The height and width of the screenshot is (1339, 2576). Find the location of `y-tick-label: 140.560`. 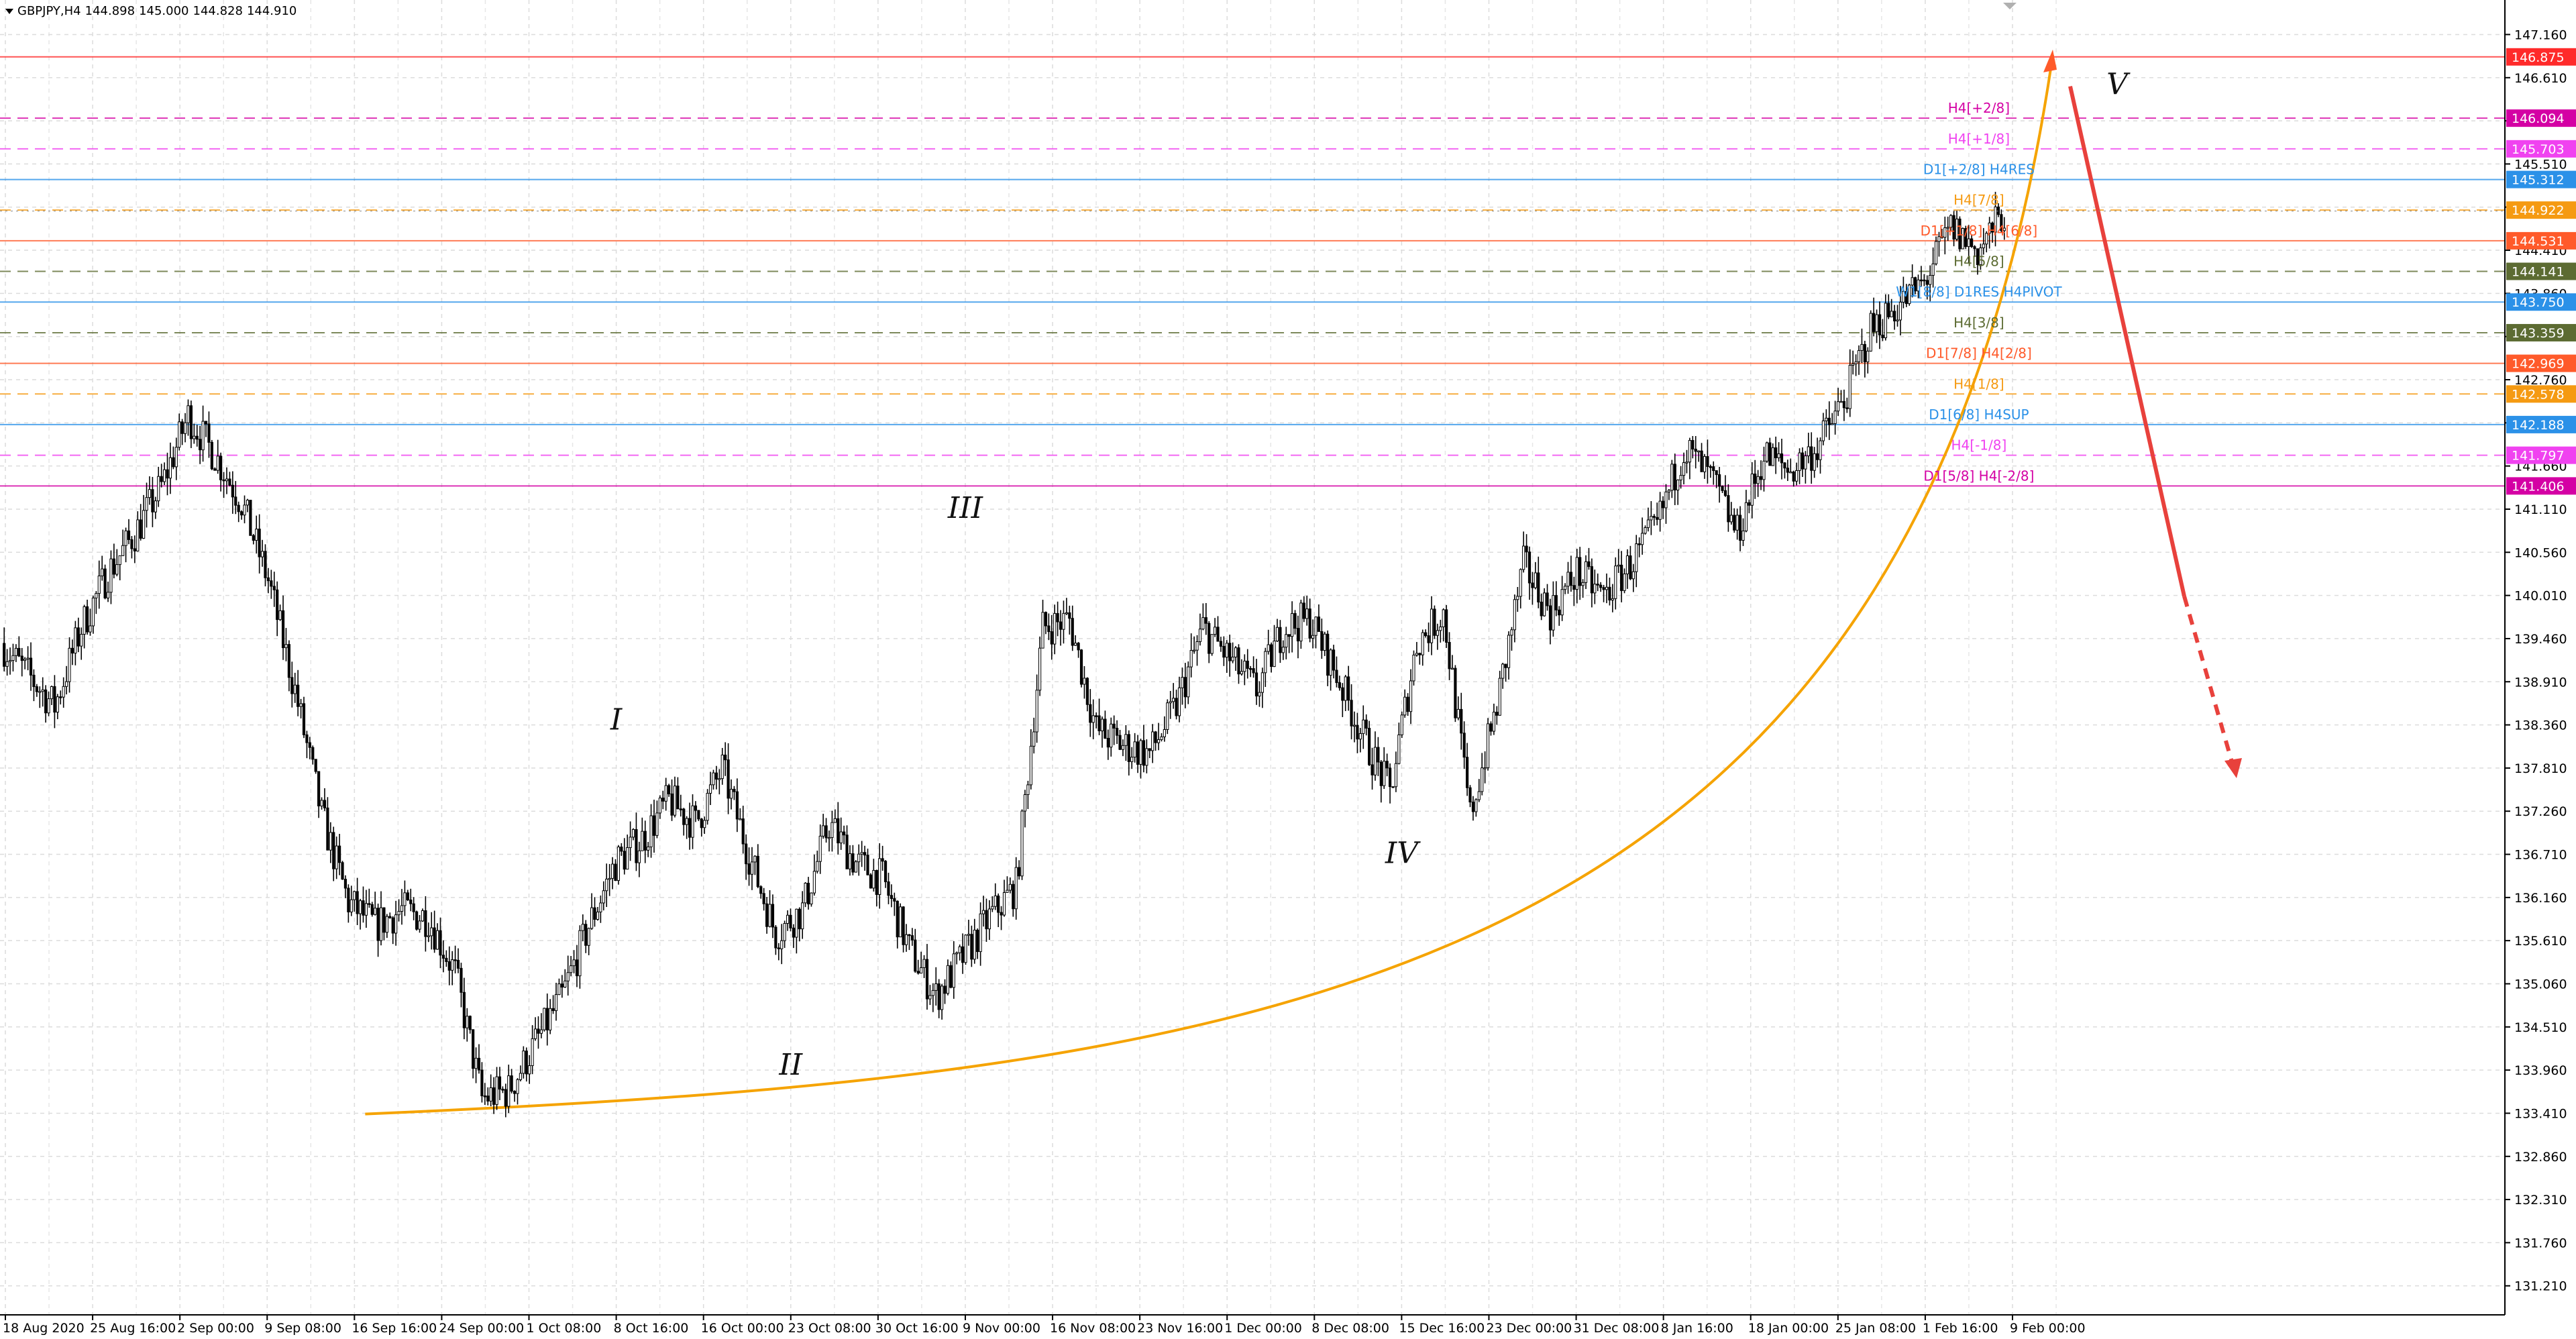

y-tick-label: 140.560 is located at coordinates (2540, 552).